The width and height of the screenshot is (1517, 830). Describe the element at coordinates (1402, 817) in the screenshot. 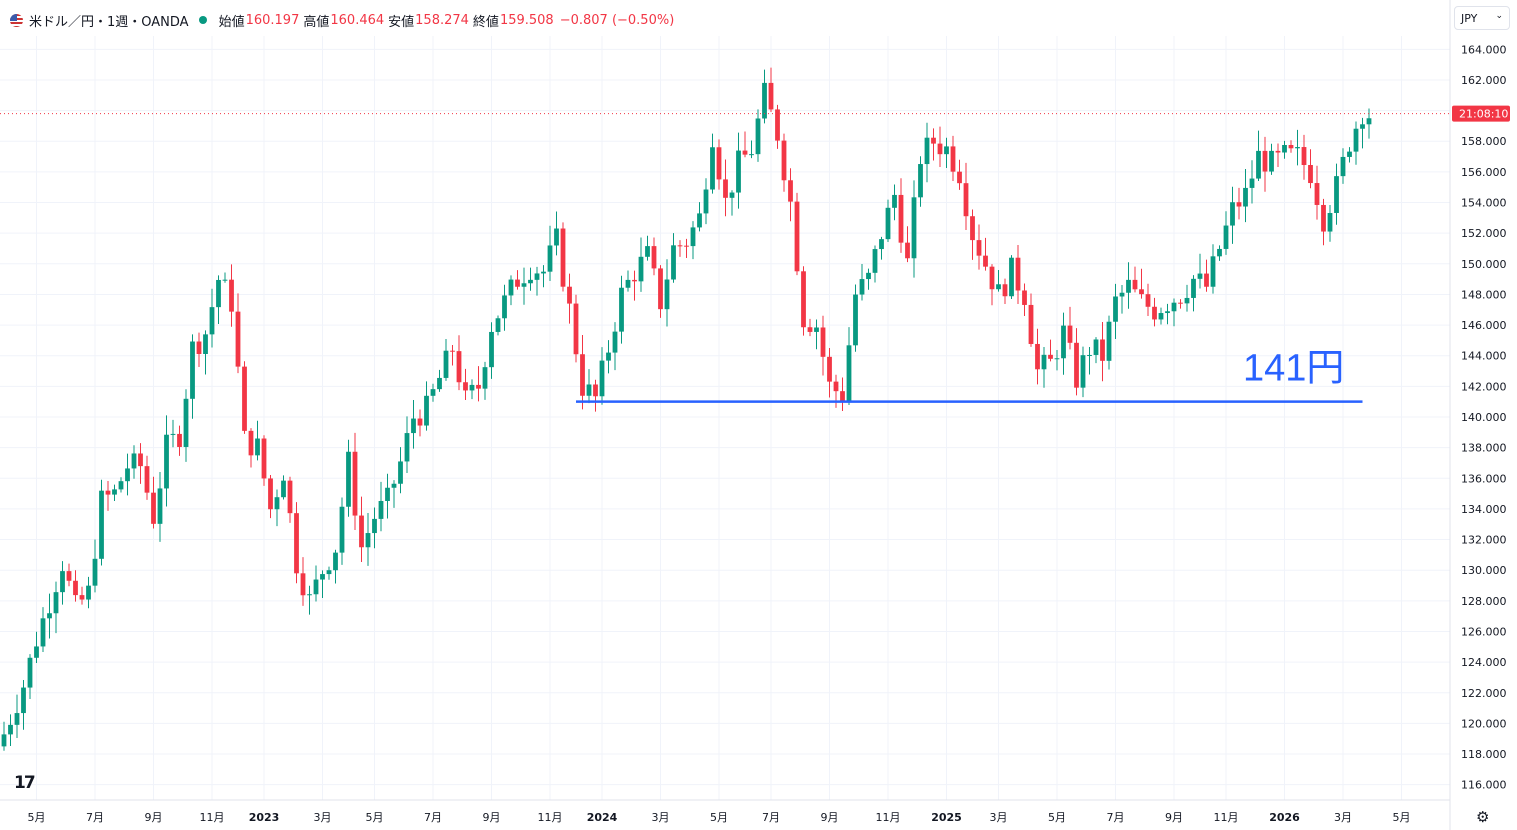

I see `x-tick-label: 5月` at that location.